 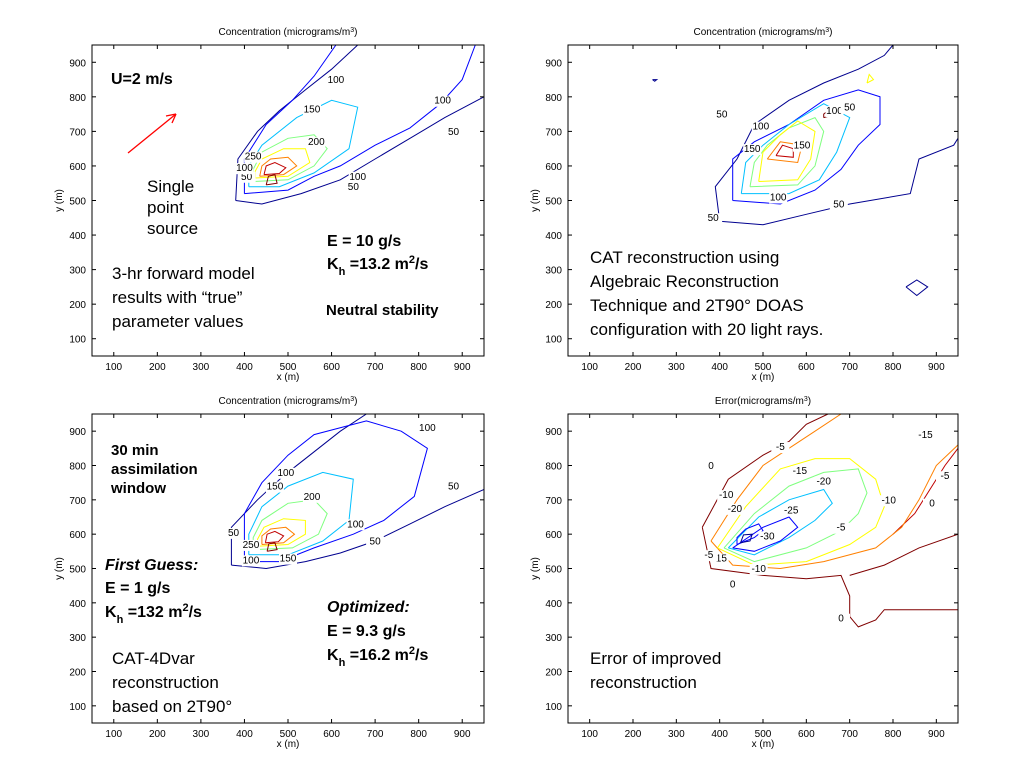 What do you see at coordinates (154, 469) in the screenshot?
I see `window-label-line: assimilation` at bounding box center [154, 469].